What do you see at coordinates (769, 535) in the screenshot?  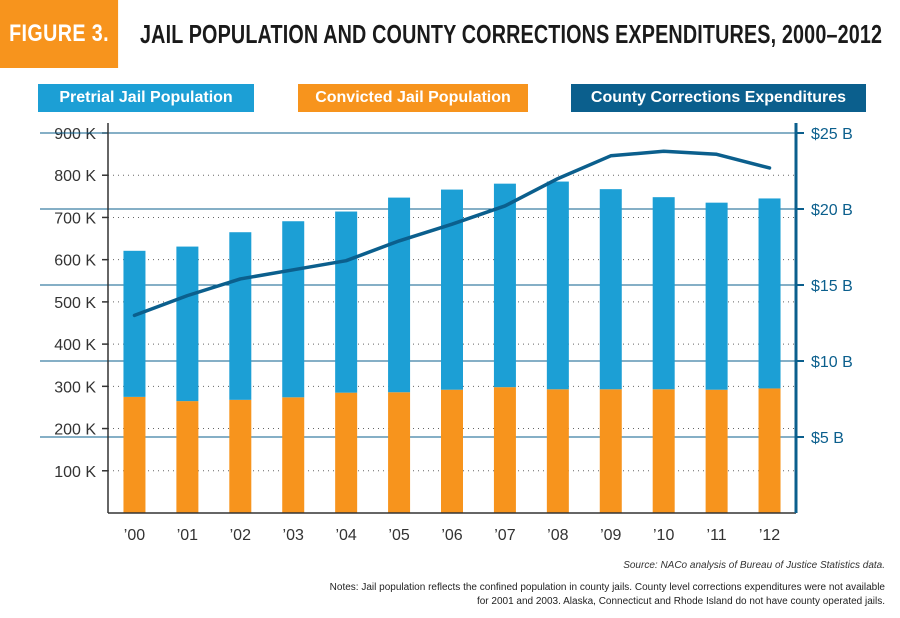 I see `x-tick-label: ’12` at bounding box center [769, 535].